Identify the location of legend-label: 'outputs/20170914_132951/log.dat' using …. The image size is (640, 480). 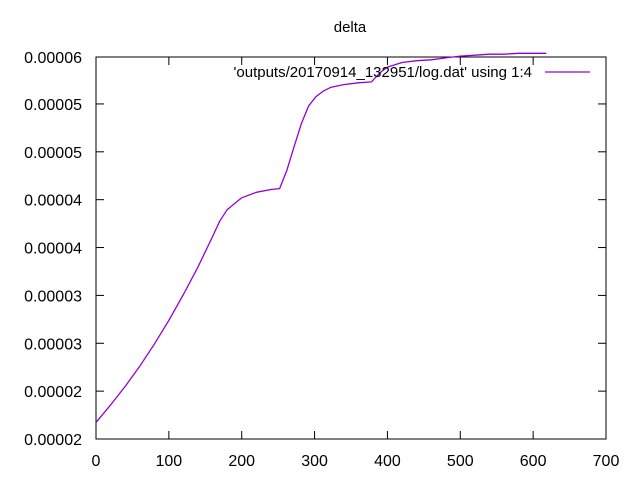
(383, 72).